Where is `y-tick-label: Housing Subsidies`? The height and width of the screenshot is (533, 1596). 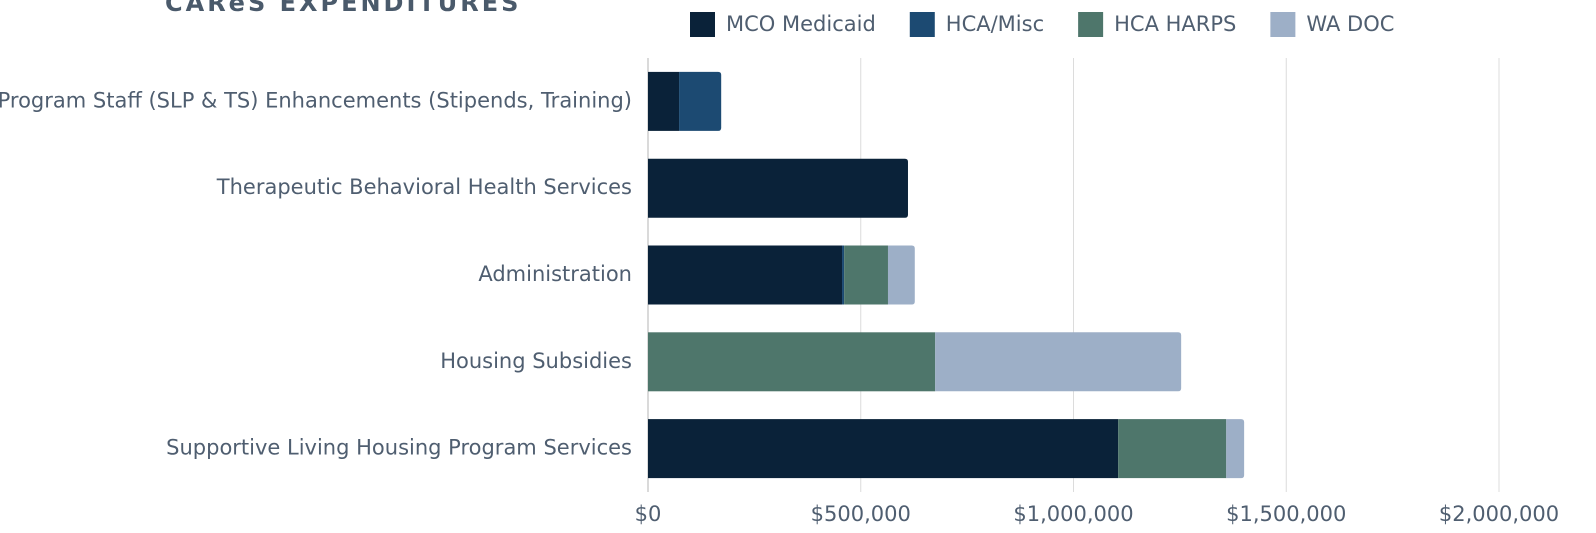 y-tick-label: Housing Subsidies is located at coordinates (536, 361).